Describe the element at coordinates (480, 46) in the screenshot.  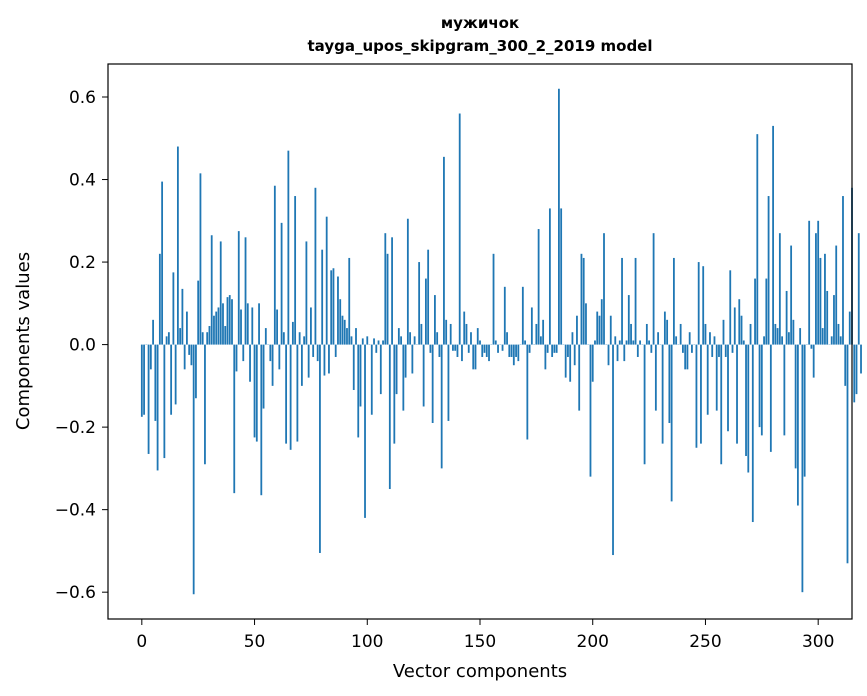
I see `chart-subtitle: tayga_upos_skipgram_300_2_2019 model` at that location.